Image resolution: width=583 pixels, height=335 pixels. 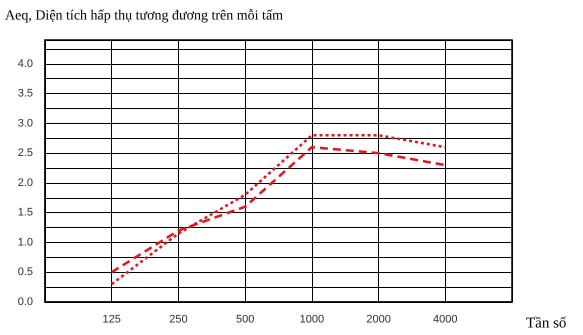 I want to click on x-axis-title: Tần số, so click(x=546, y=324).